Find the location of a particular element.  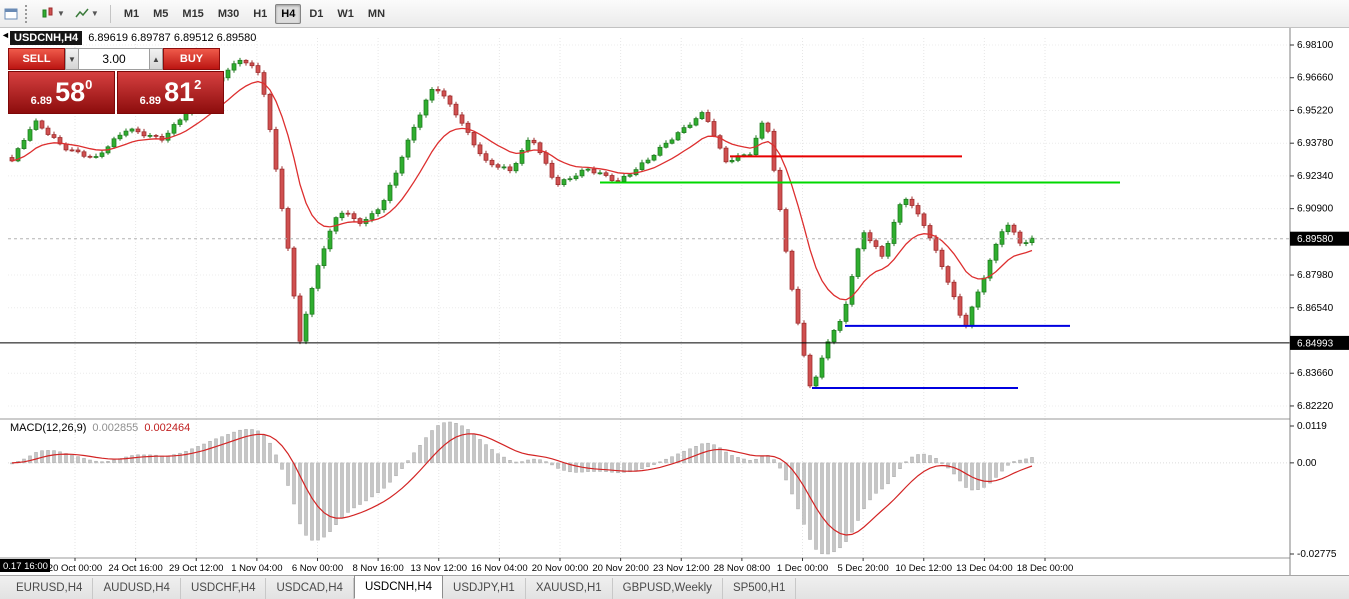

tf-button-m1: M1 is located at coordinates (131, 13).